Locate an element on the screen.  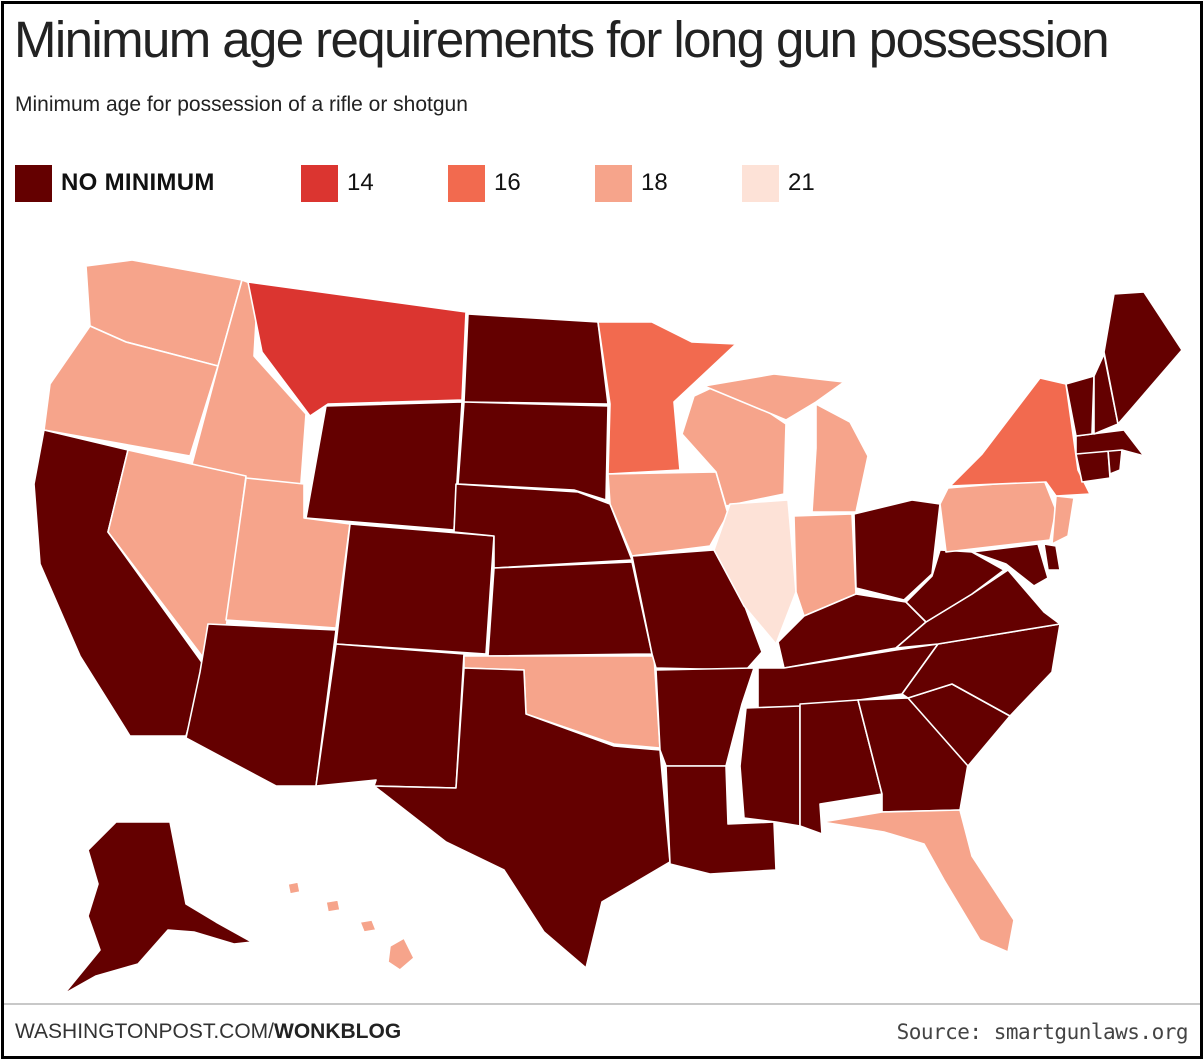
state-iowa is located at coordinates (668, 514).